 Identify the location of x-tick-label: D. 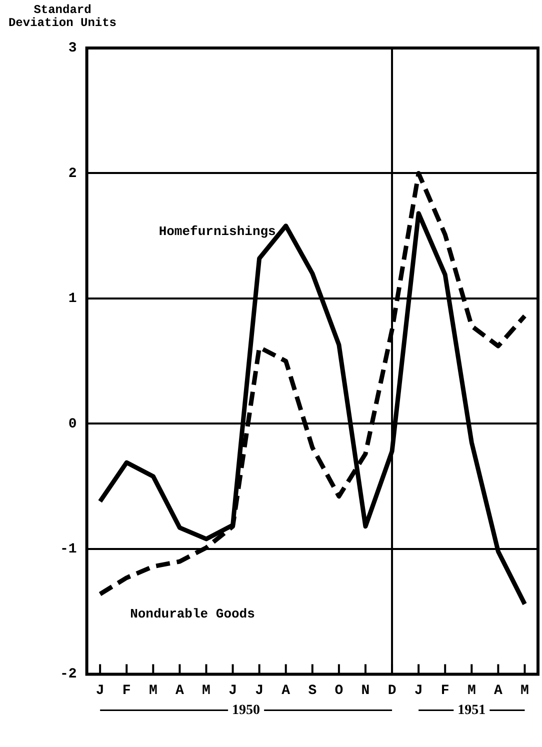
(392, 691).